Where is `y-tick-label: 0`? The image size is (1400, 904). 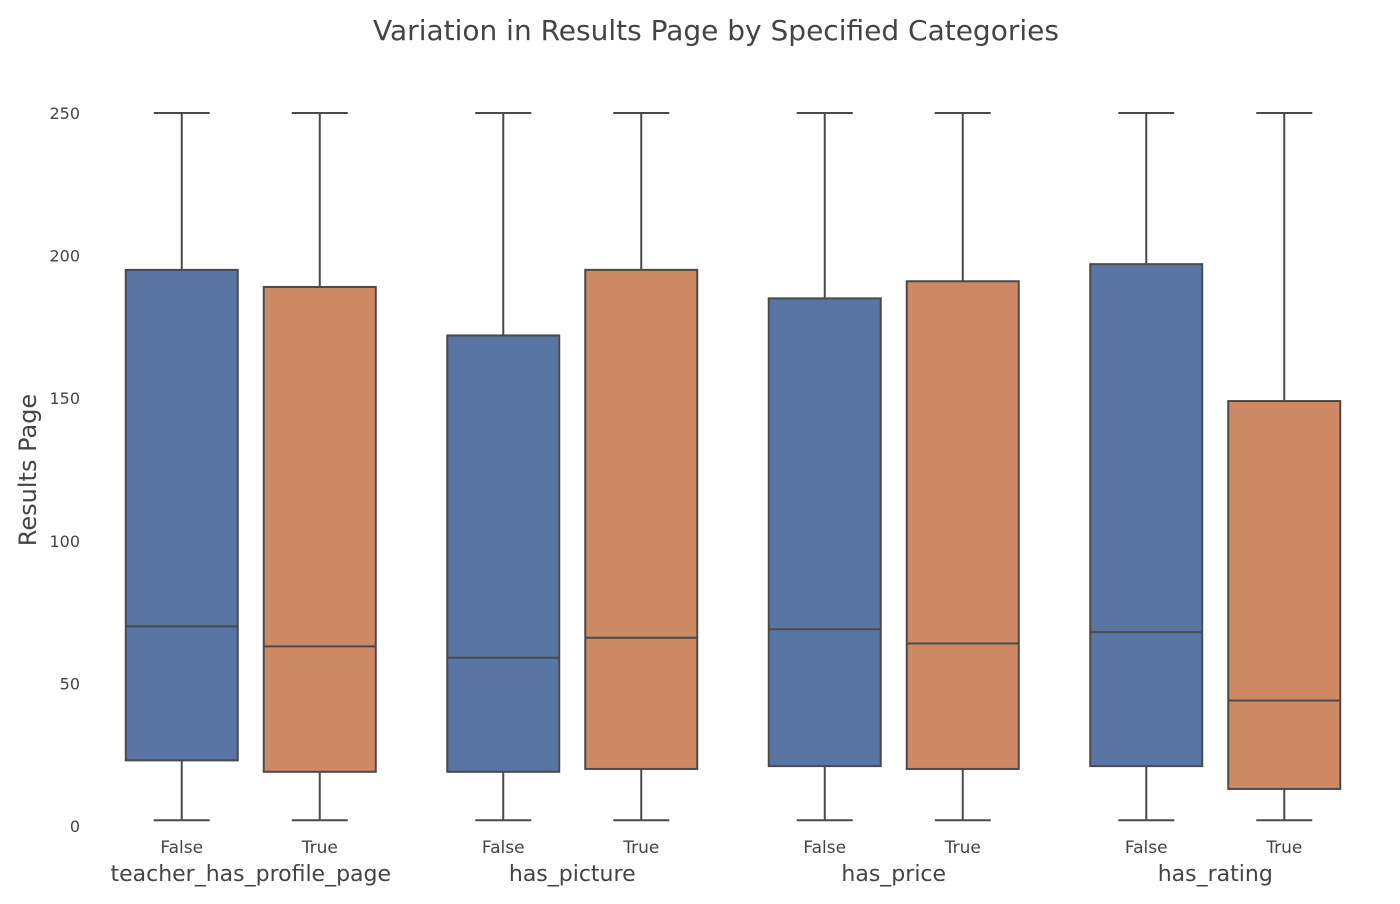
y-tick-label: 0 is located at coordinates (75, 826).